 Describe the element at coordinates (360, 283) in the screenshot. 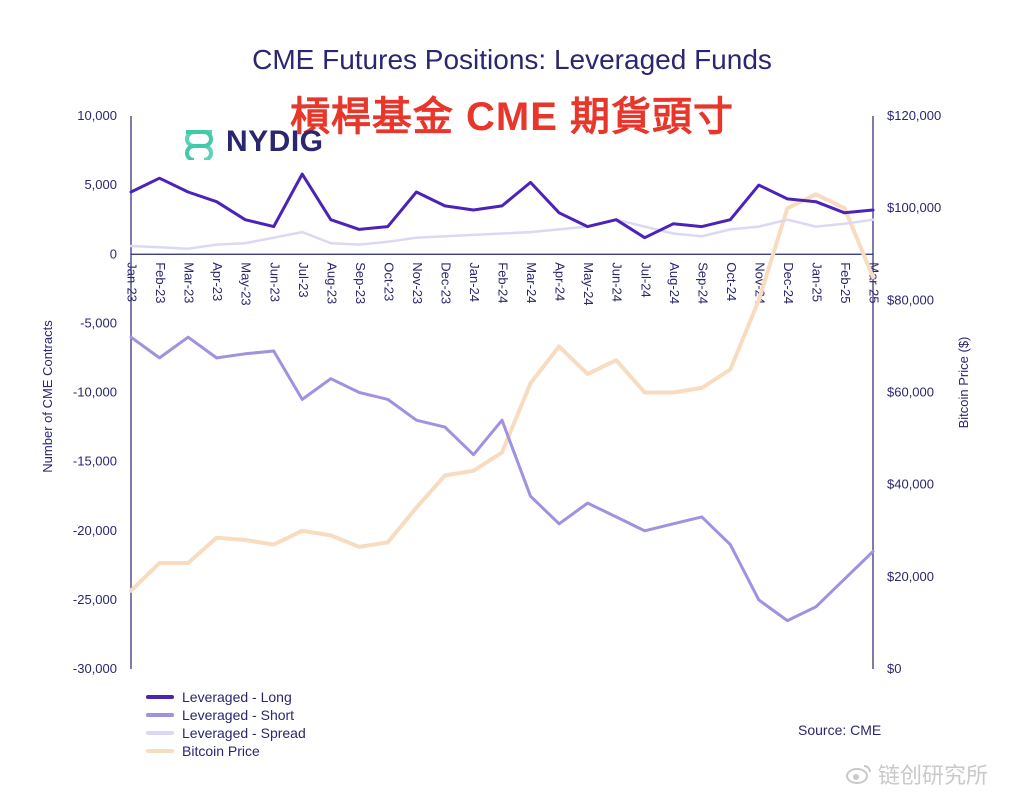

I see `x-tick-label: Sep-23` at that location.